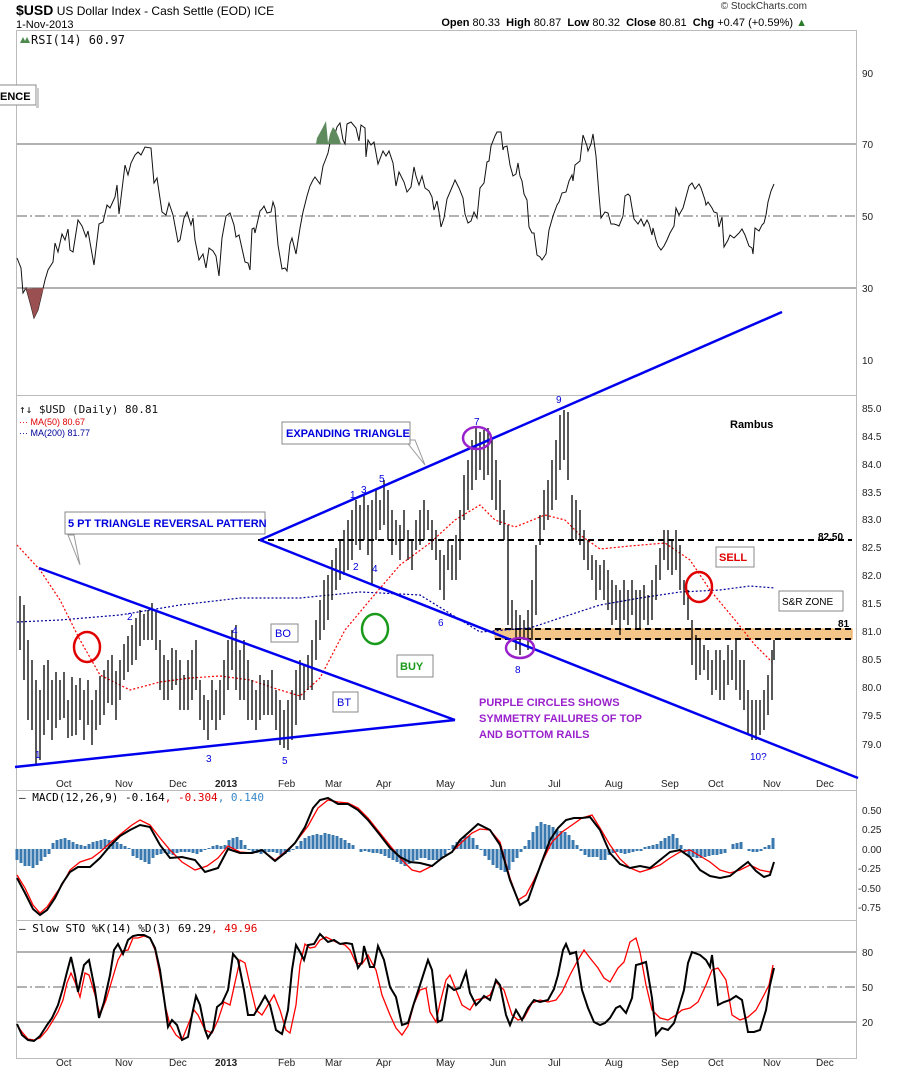 Image resolution: width=900 pixels, height=1069 pixels. I want to click on svg-text: ↑↓ $USD (Daily) 80.81, so click(88, 409).